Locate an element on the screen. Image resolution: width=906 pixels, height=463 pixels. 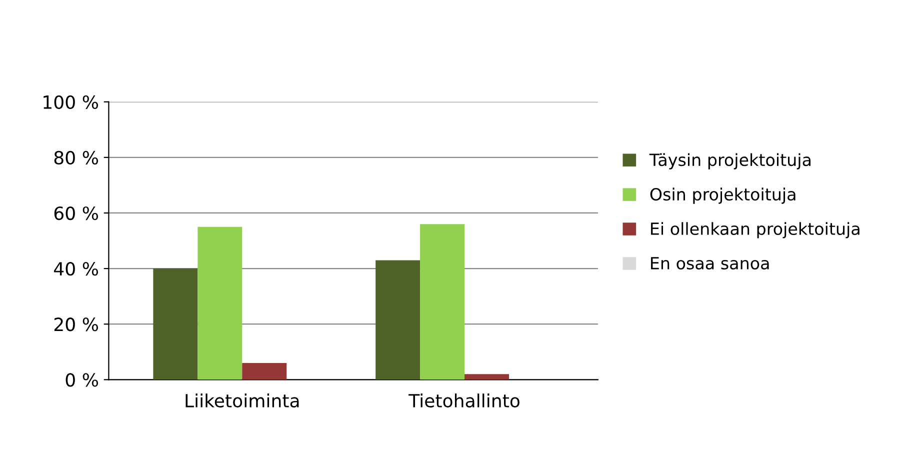
legend-label: Täysin projektoituja is located at coordinates (729, 161).